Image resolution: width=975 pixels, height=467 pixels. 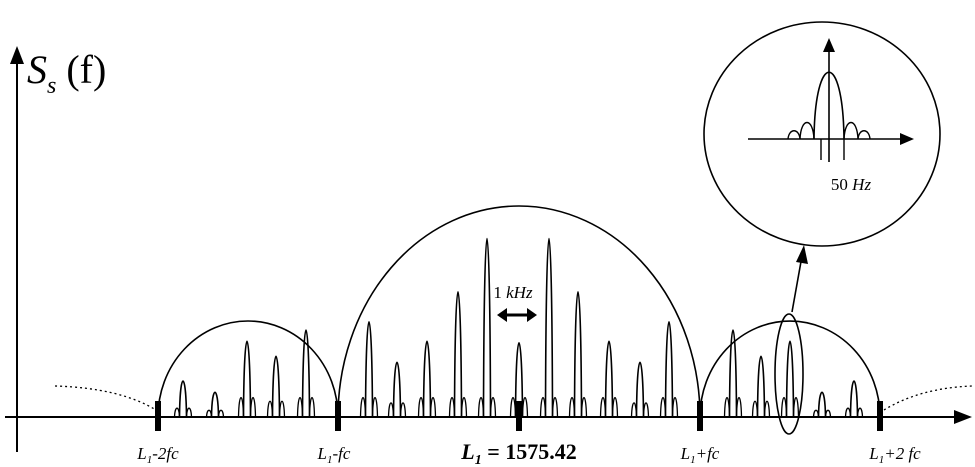 What do you see at coordinates (502, 315) in the screenshot?
I see `line-spacing-arrowhead-left` at bounding box center [502, 315].